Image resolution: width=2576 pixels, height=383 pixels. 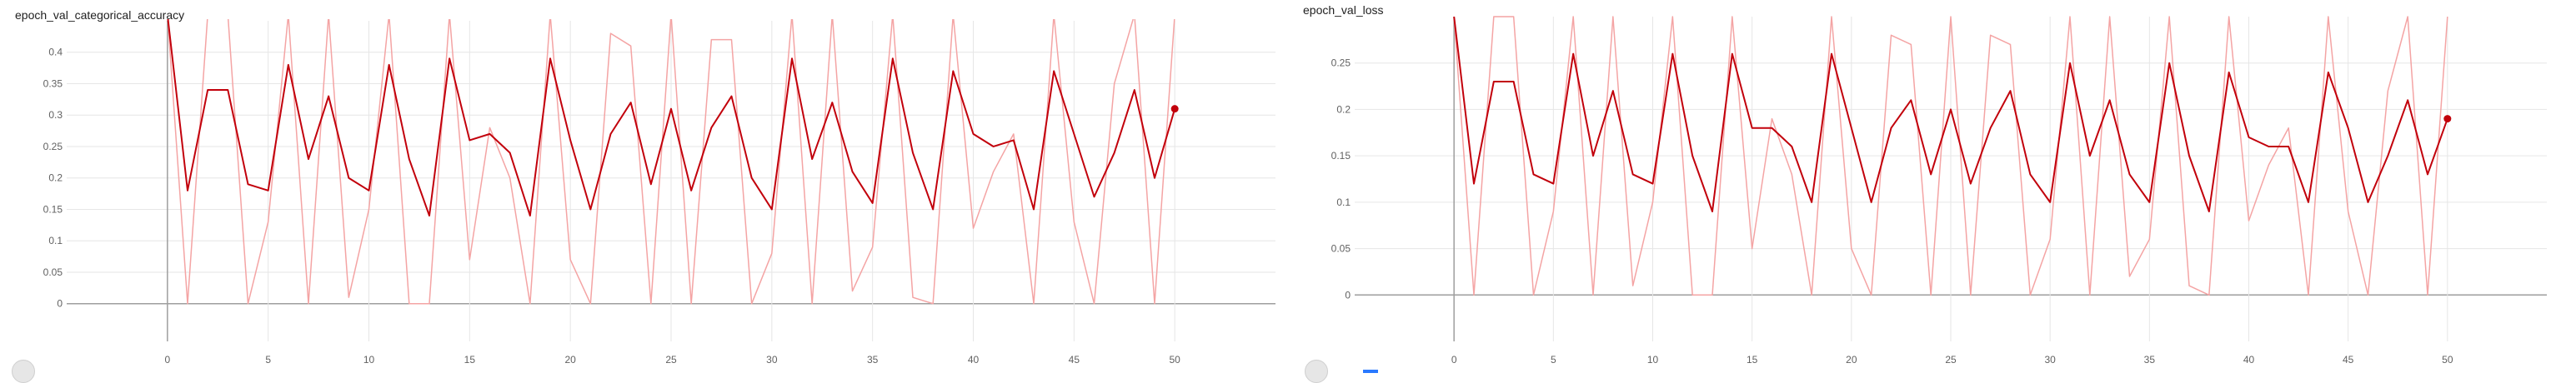 What do you see at coordinates (53, 83) in the screenshot?
I see `y-tick-label: 0.35` at bounding box center [53, 83].